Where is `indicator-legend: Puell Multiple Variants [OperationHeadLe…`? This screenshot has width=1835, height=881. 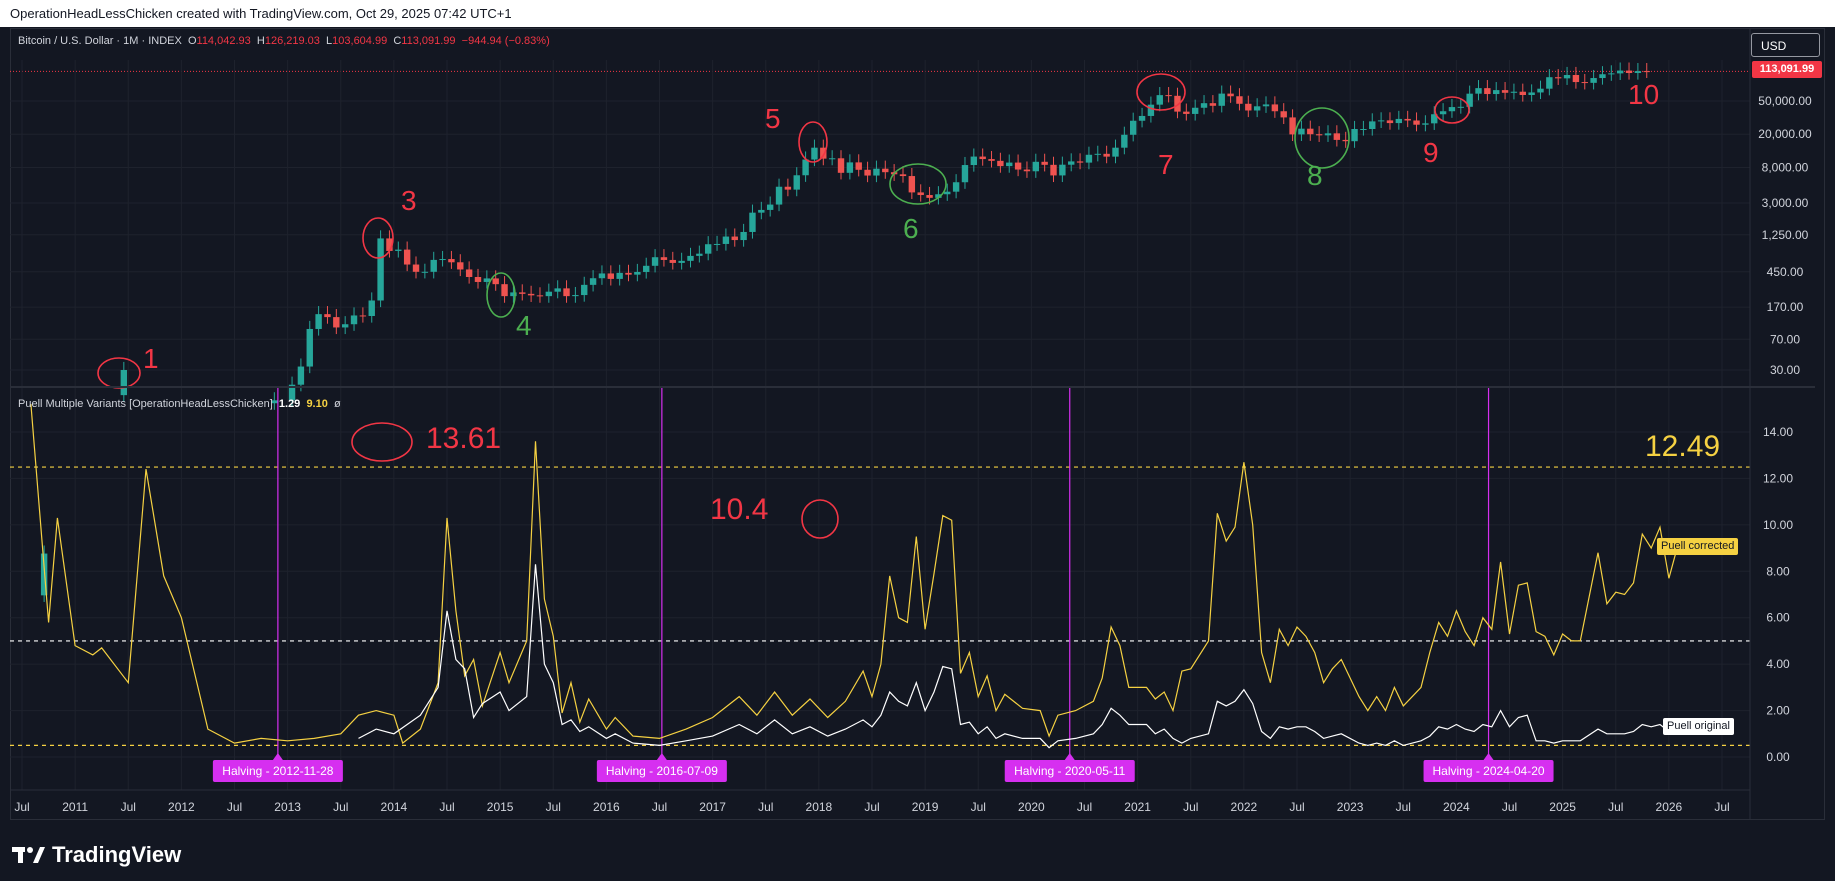
indicator-legend: Puell Multiple Variants [OperationHeadLe… is located at coordinates (179, 404).